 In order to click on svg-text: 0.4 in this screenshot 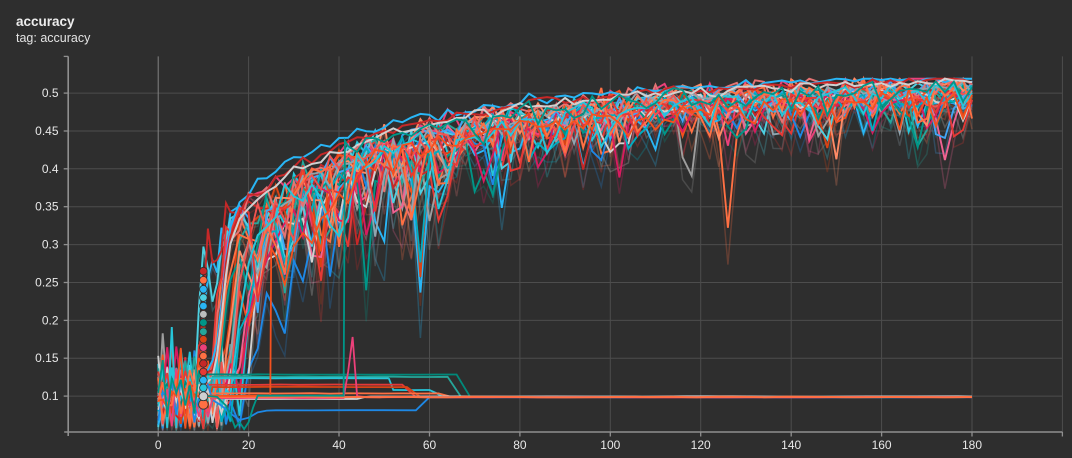, I will do `click(50, 169)`.